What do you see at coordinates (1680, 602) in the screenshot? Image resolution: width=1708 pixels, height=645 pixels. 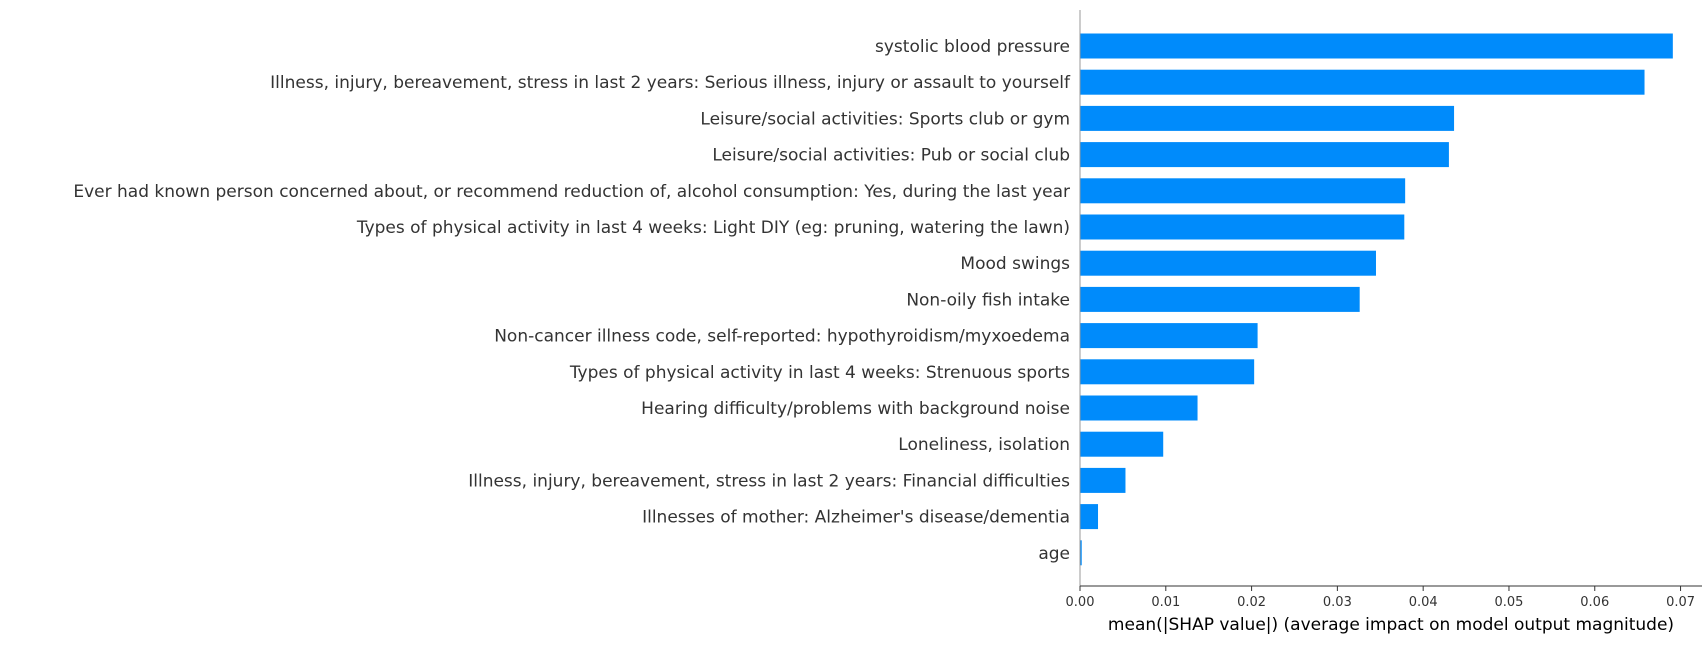 I see `x-tick-label: 0.07` at bounding box center [1680, 602].